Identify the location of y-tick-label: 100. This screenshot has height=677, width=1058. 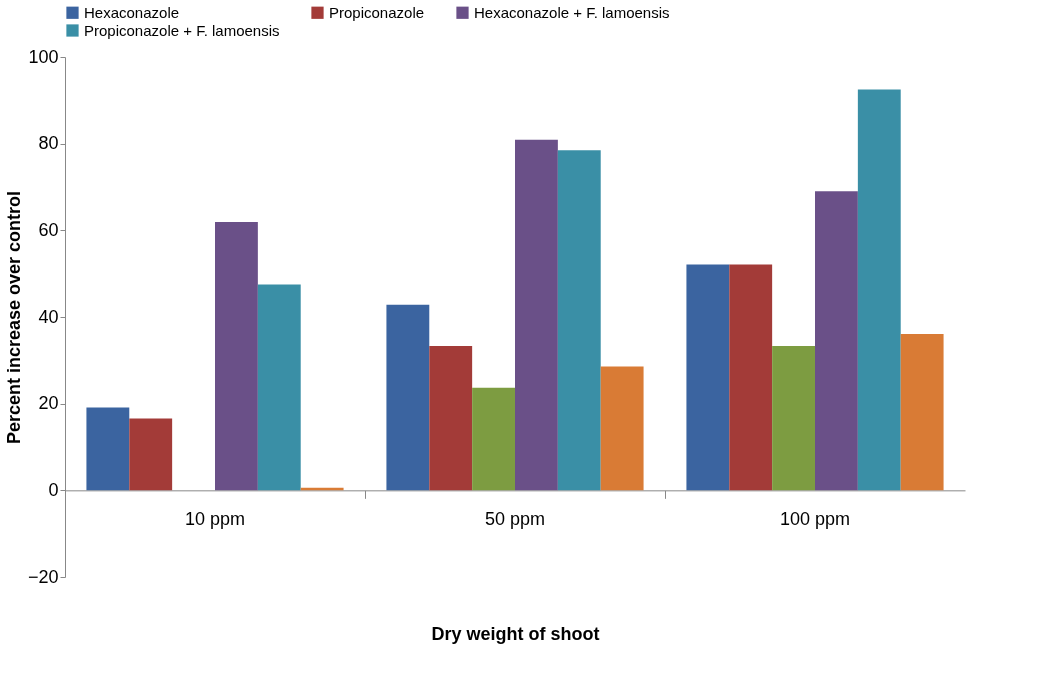
(43, 56).